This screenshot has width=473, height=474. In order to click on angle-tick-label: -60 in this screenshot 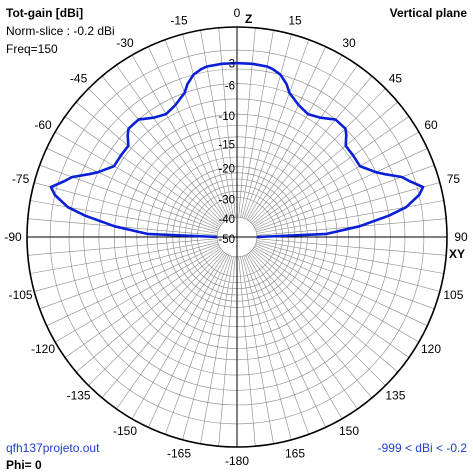, I will do `click(43, 125)`.